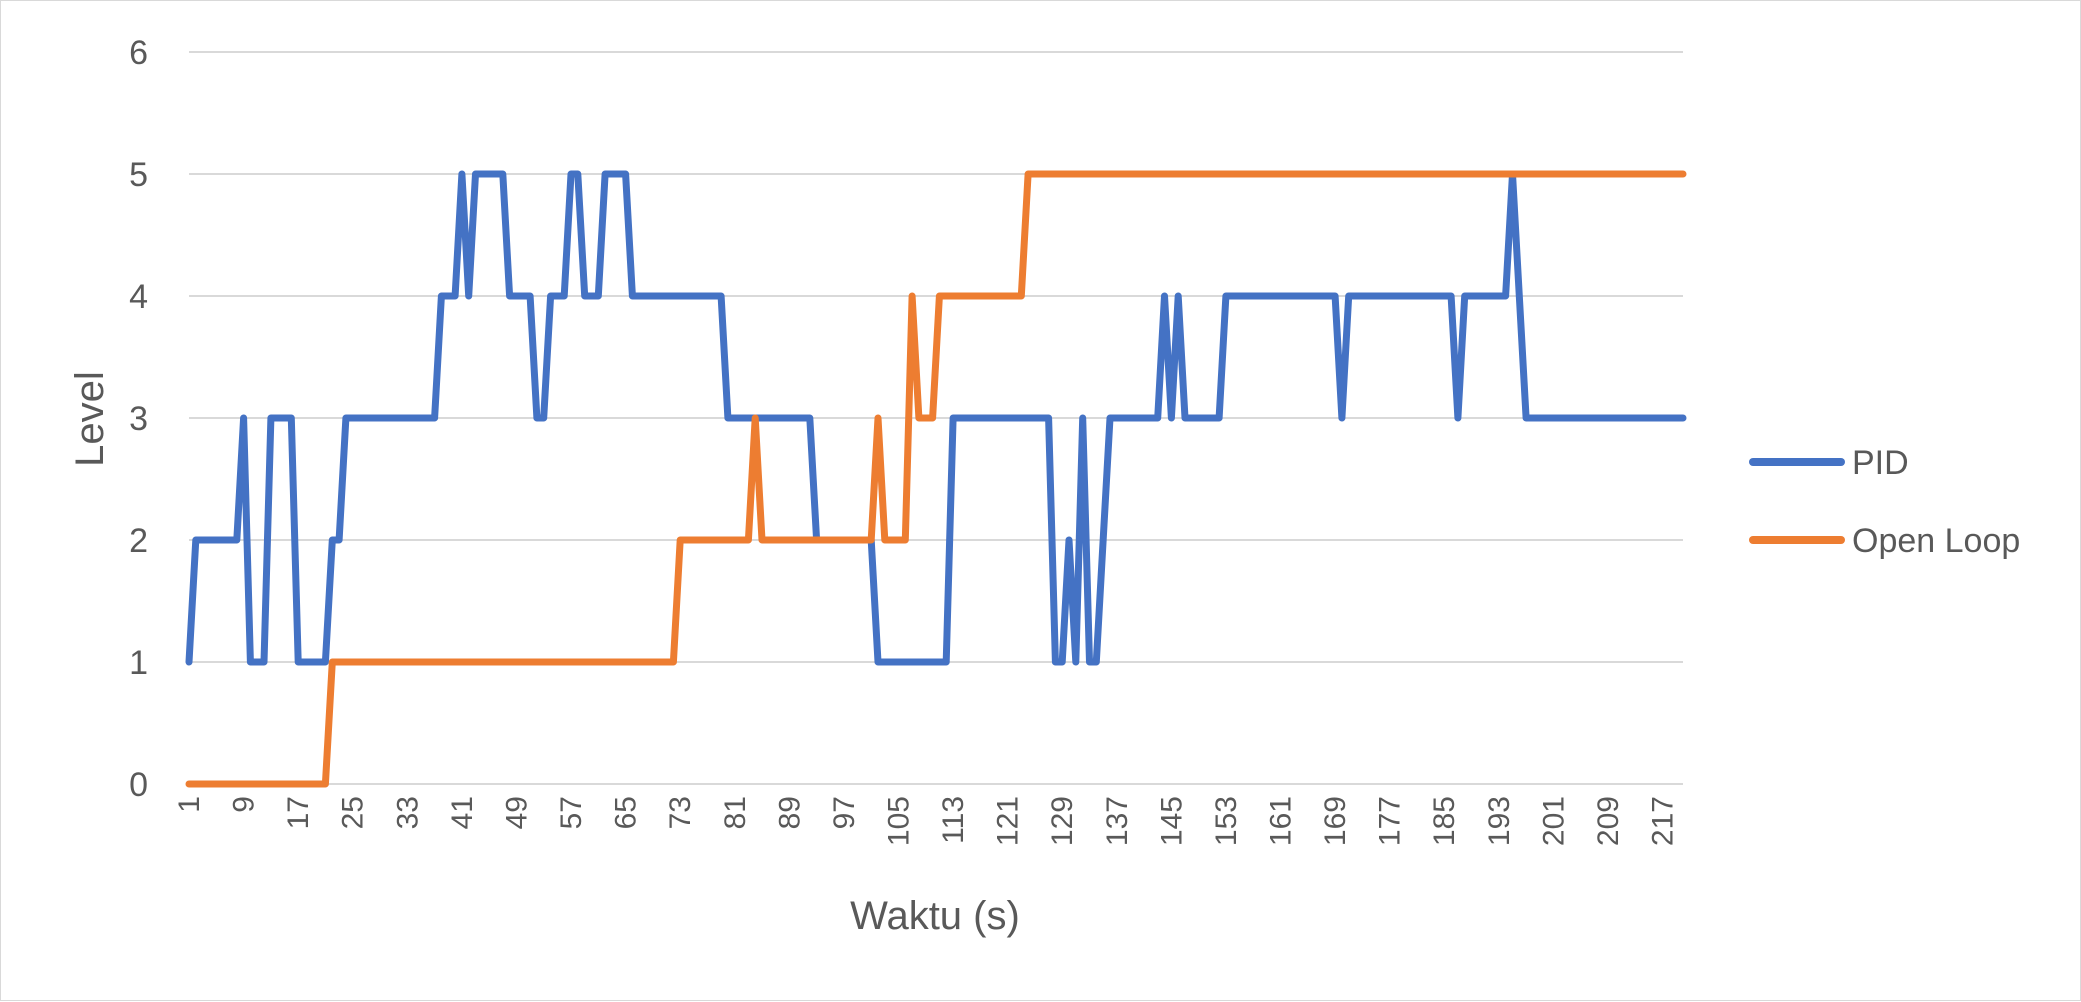 This screenshot has height=1002, width=2081. Describe the element at coordinates (1335, 821) in the screenshot. I see `x-tick-label: 169` at that location.